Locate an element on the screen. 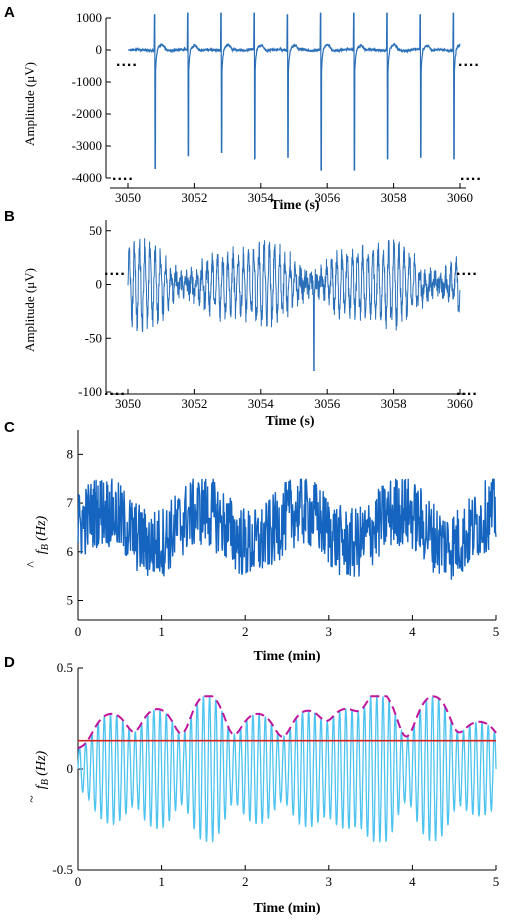 Image resolution: width=510 pixels, height=920 pixels. panel-b-signal is located at coordinates (294, 304).